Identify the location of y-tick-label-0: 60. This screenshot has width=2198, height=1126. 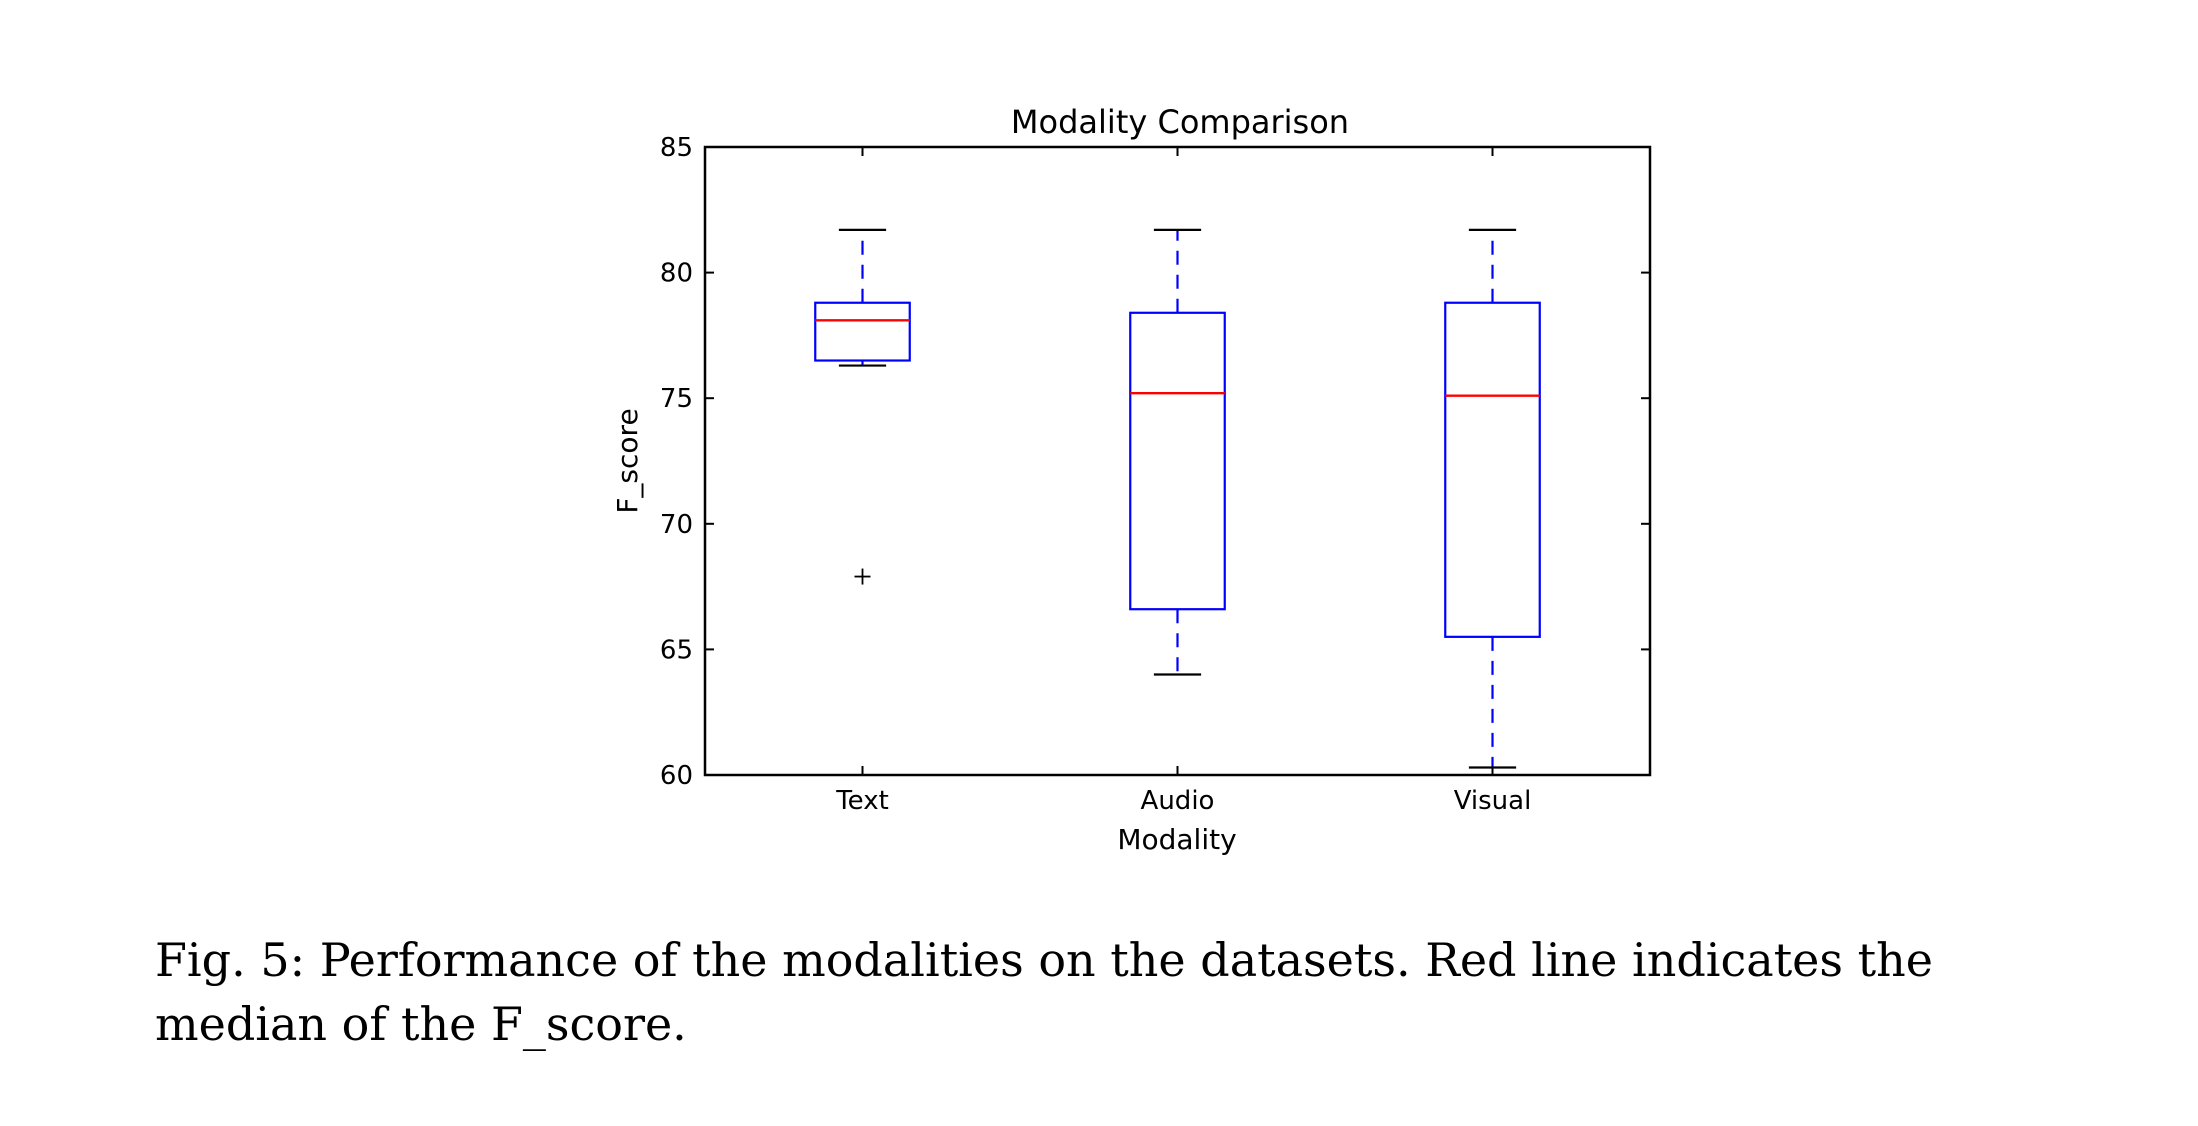
(676, 776).